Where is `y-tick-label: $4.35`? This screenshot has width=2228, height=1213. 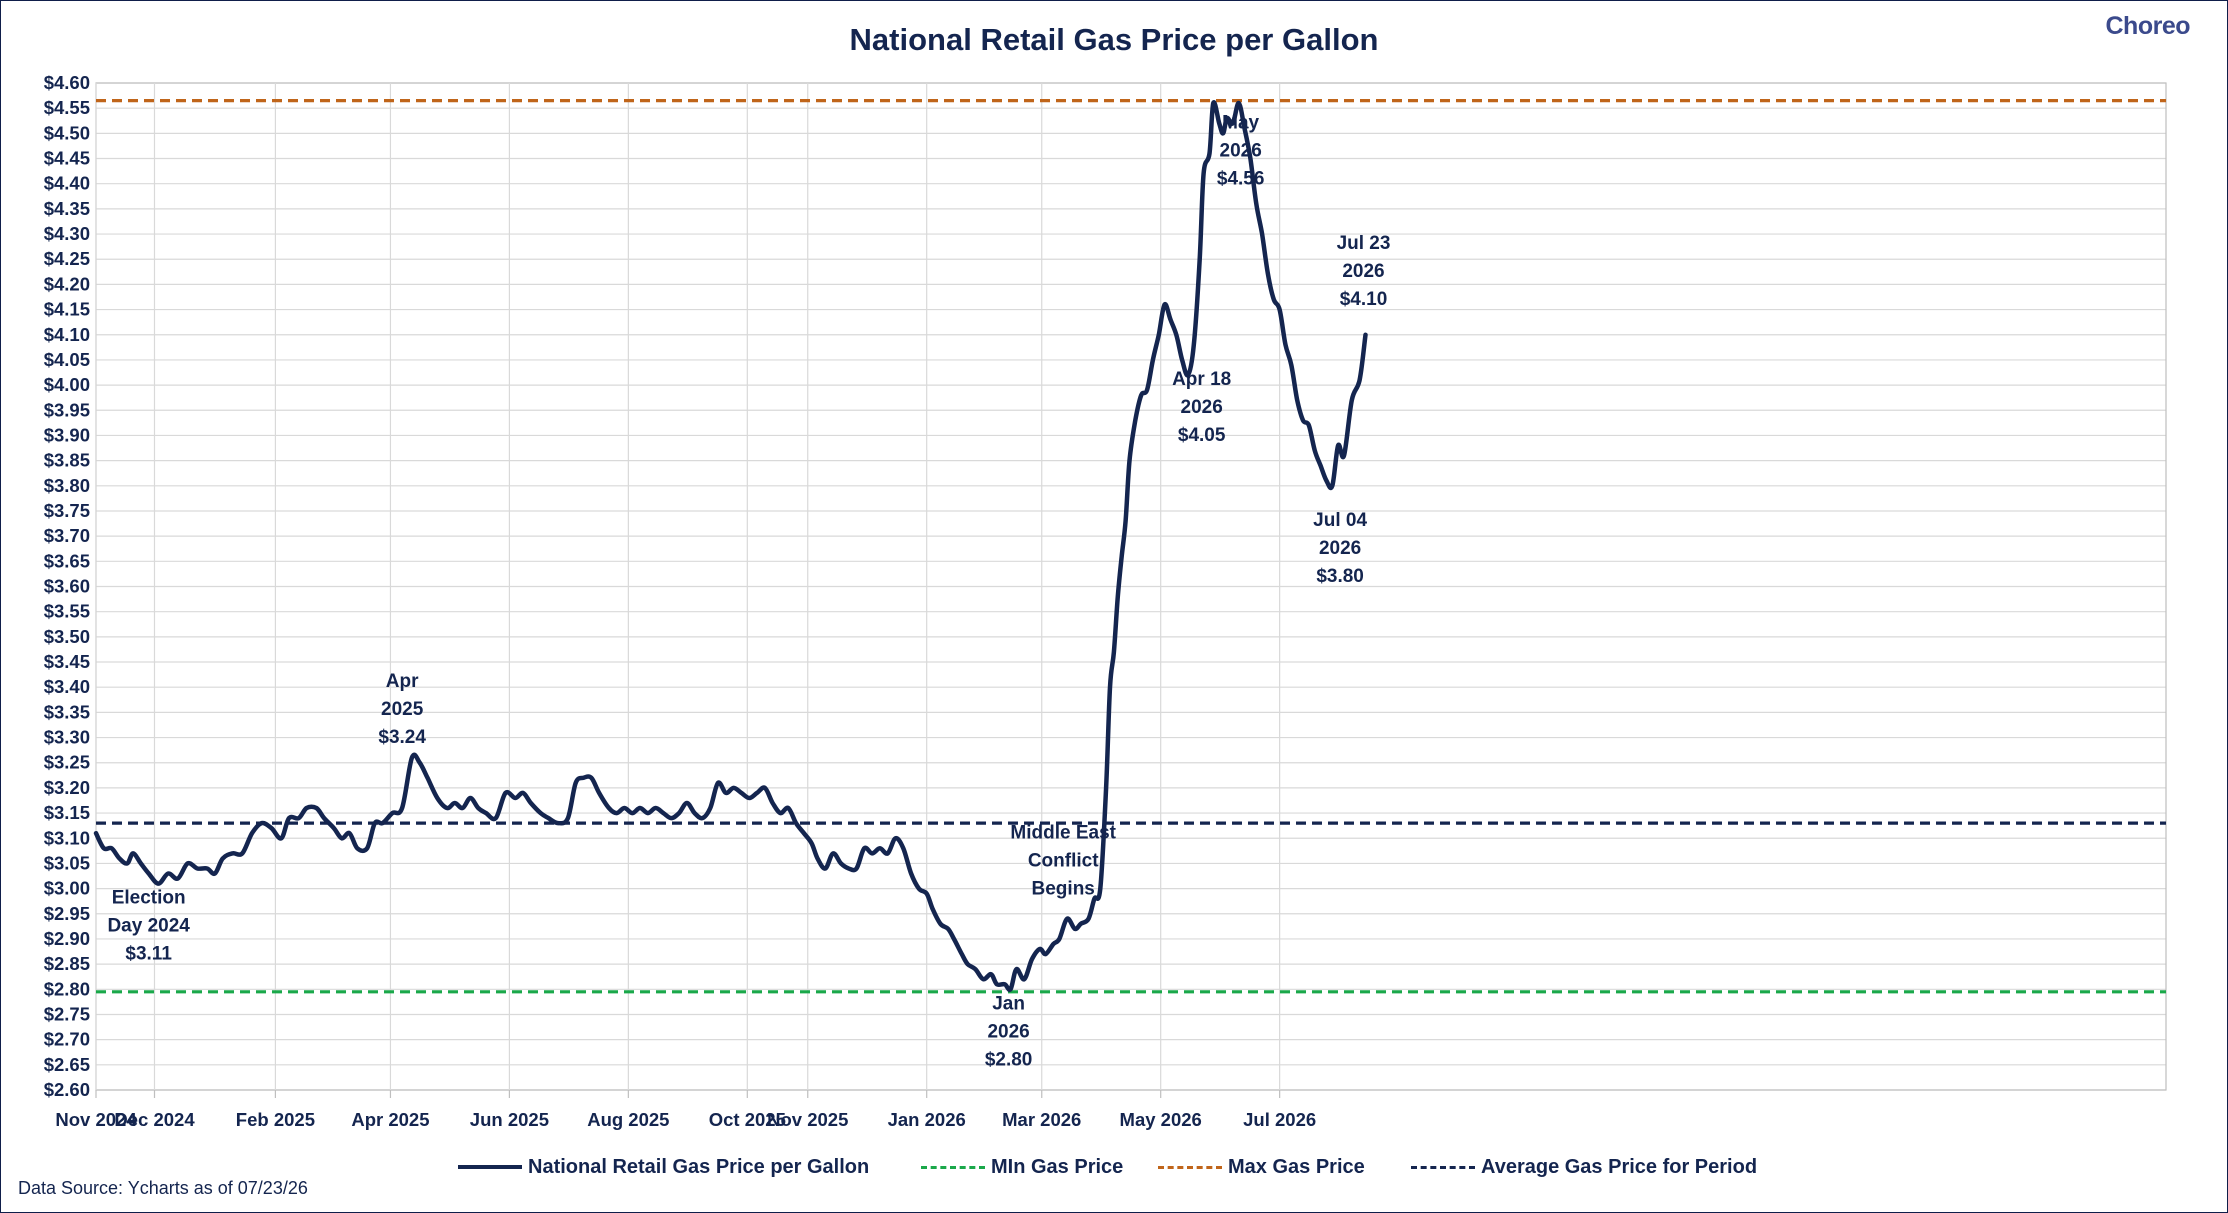 y-tick-label: $4.35 is located at coordinates (67, 208).